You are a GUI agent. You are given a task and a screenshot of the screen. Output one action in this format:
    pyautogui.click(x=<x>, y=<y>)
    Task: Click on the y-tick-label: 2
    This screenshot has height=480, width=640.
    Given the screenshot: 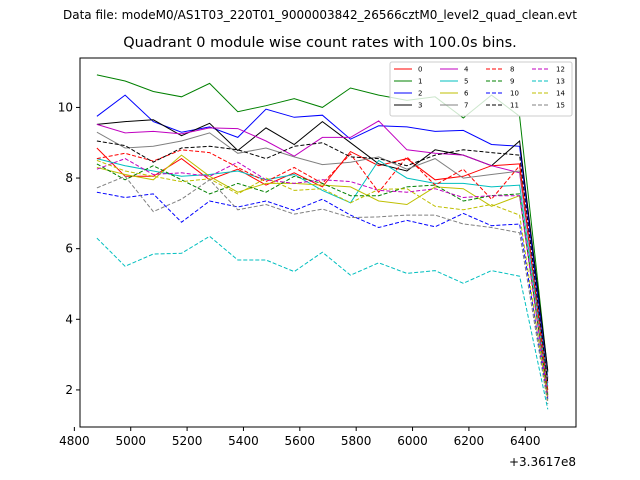 What is the action you would take?
    pyautogui.click(x=69, y=390)
    